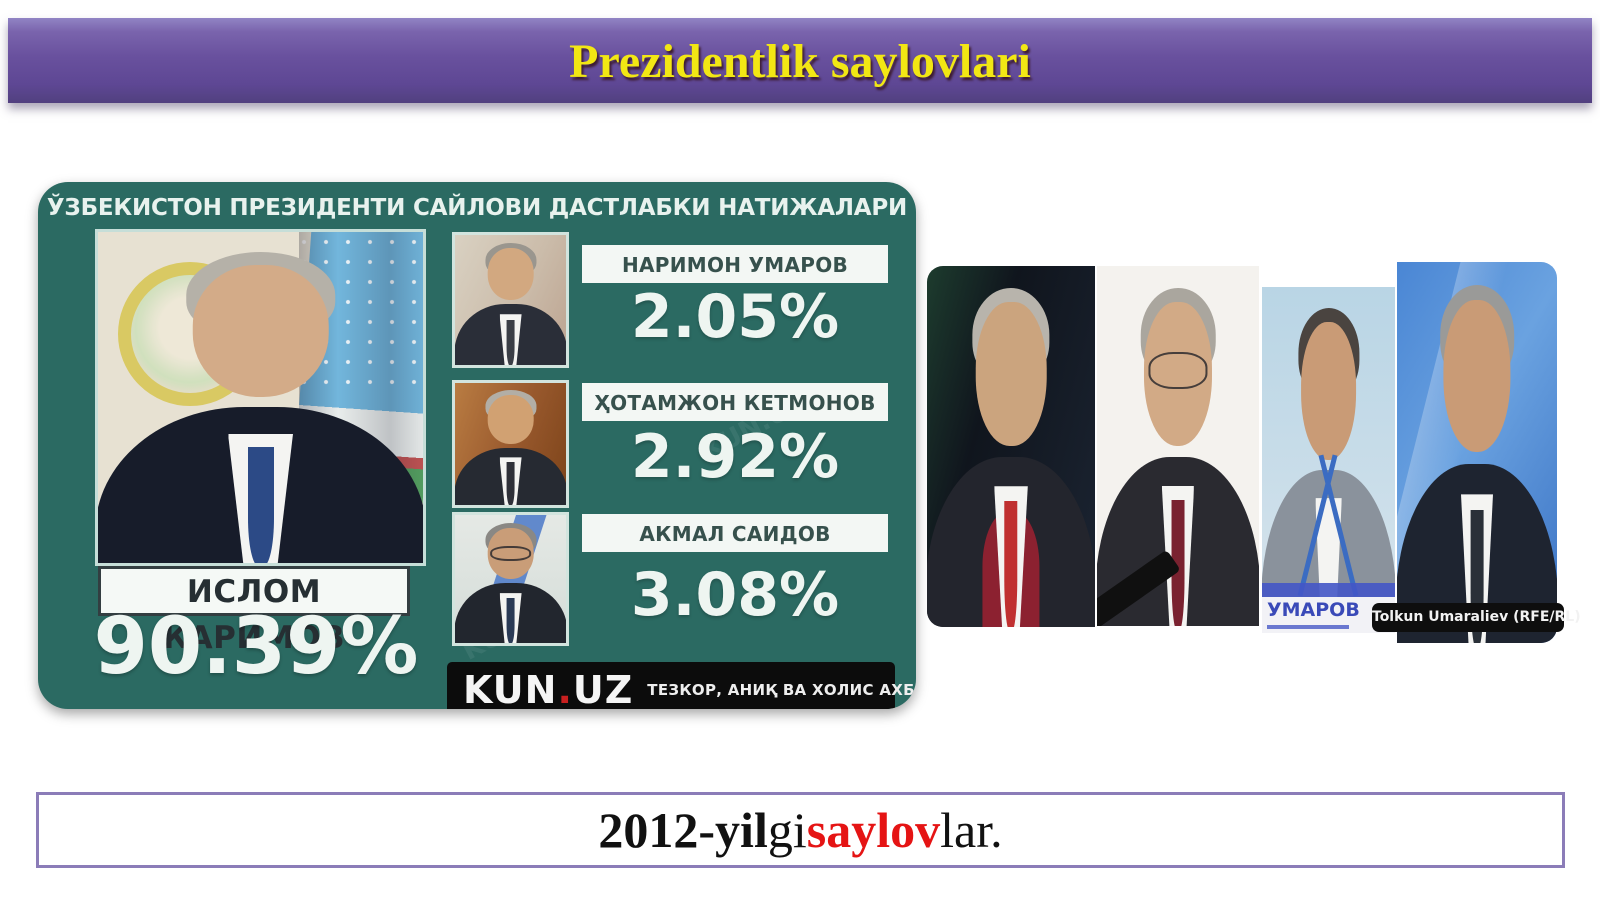 The image size is (1600, 899). Describe the element at coordinates (735, 402) in the screenshot. I see `candidate-name-2: ҲОТАМЖОН КЕТМОНОВ` at that location.